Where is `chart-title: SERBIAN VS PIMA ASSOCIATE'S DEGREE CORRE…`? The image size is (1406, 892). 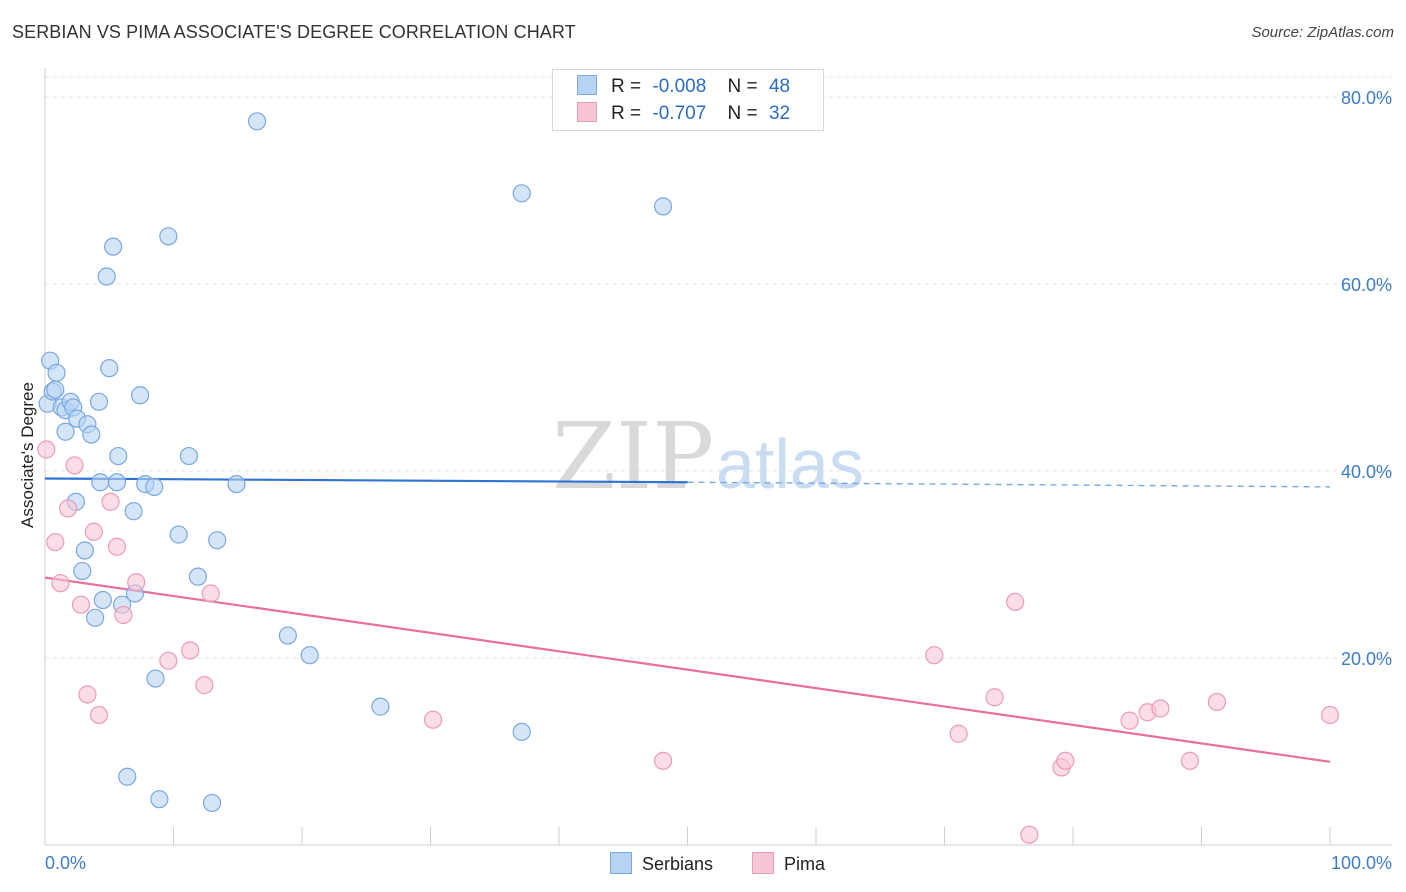 chart-title: SERBIAN VS PIMA ASSOCIATE'S DEGREE CORRE… is located at coordinates (294, 32).